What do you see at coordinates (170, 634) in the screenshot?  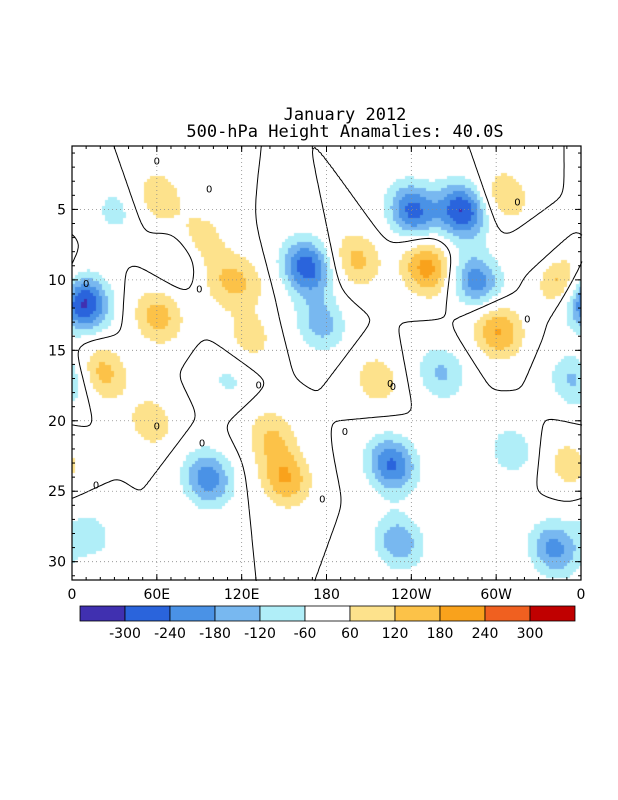 I see `colorbar-label: -240` at bounding box center [170, 634].